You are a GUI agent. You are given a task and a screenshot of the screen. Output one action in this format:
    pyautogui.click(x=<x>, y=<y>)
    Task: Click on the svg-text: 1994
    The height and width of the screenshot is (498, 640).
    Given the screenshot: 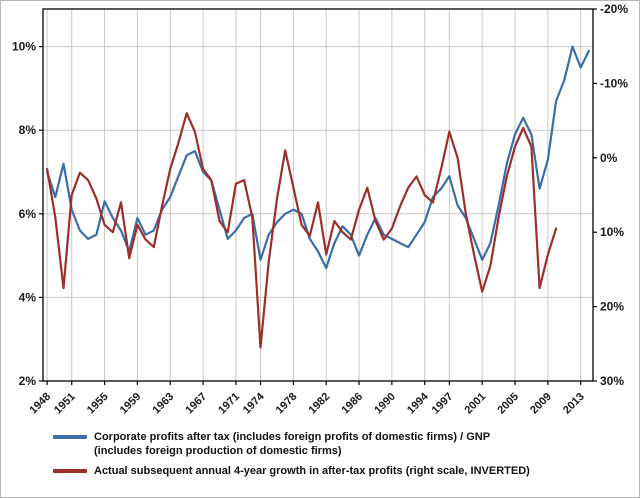 What is the action you would take?
    pyautogui.click(x=418, y=403)
    